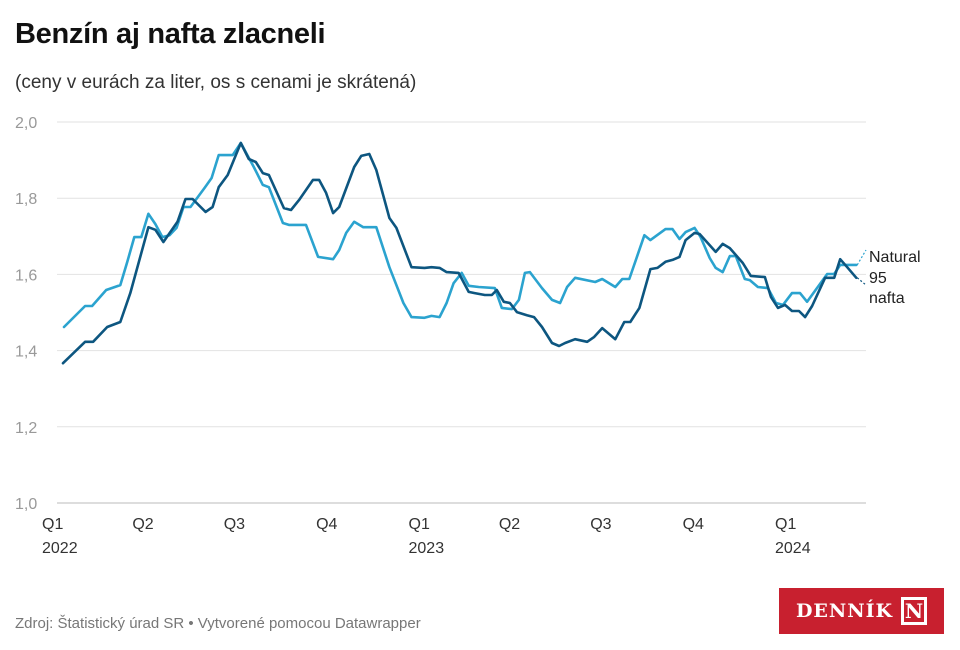 Image resolution: width=960 pixels, height=650 pixels. Describe the element at coordinates (793, 548) in the screenshot. I see `x-tick-year: 2024` at that location.